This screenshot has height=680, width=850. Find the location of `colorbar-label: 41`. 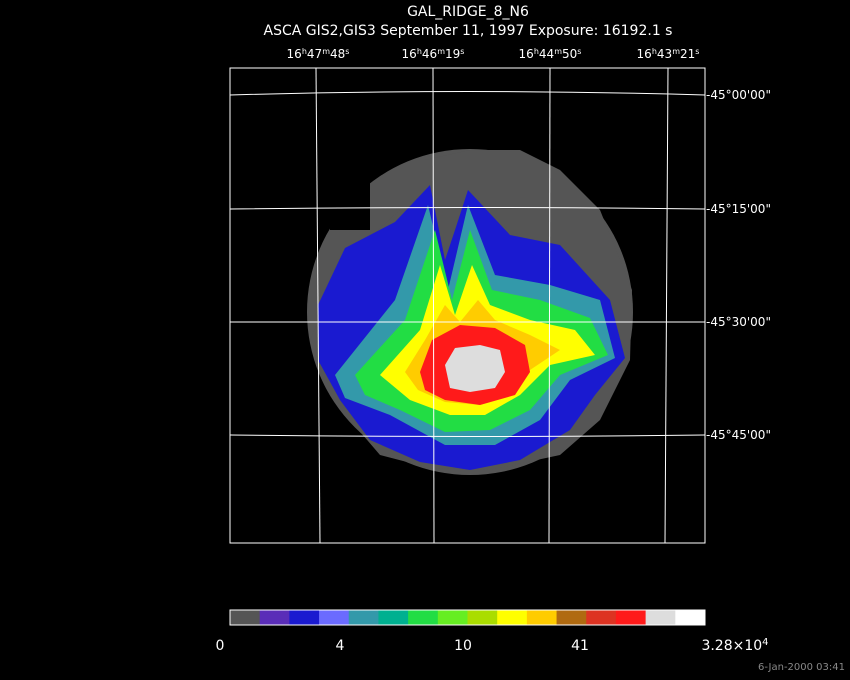

colorbar-label: 41 is located at coordinates (580, 646).